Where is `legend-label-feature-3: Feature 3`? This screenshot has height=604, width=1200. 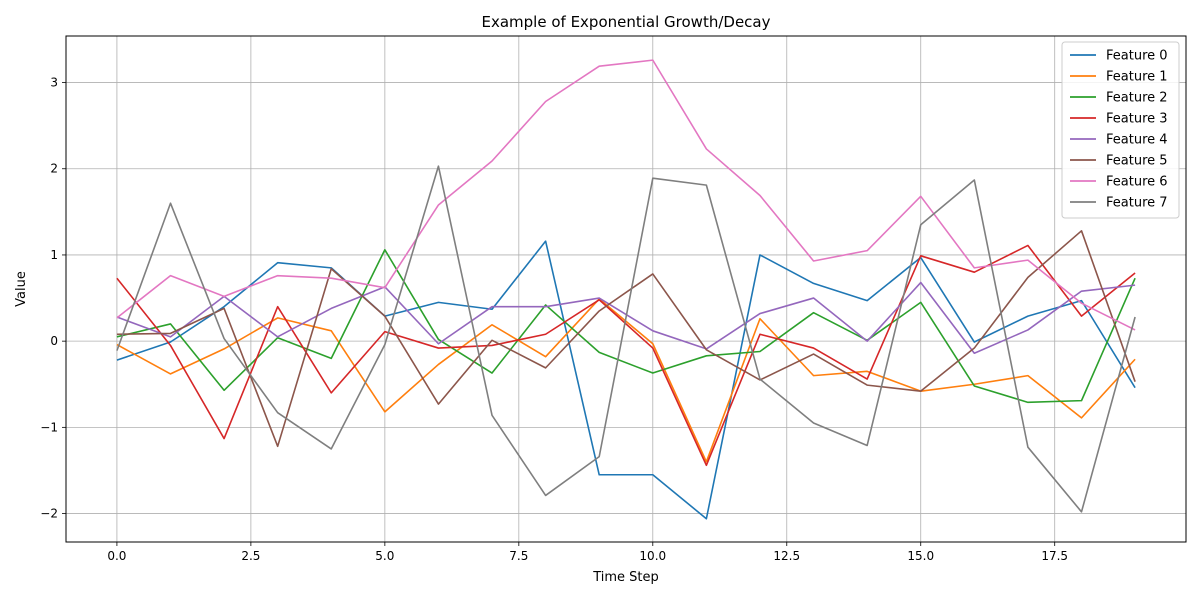
legend-label-feature-3: Feature 3 is located at coordinates (1137, 119).